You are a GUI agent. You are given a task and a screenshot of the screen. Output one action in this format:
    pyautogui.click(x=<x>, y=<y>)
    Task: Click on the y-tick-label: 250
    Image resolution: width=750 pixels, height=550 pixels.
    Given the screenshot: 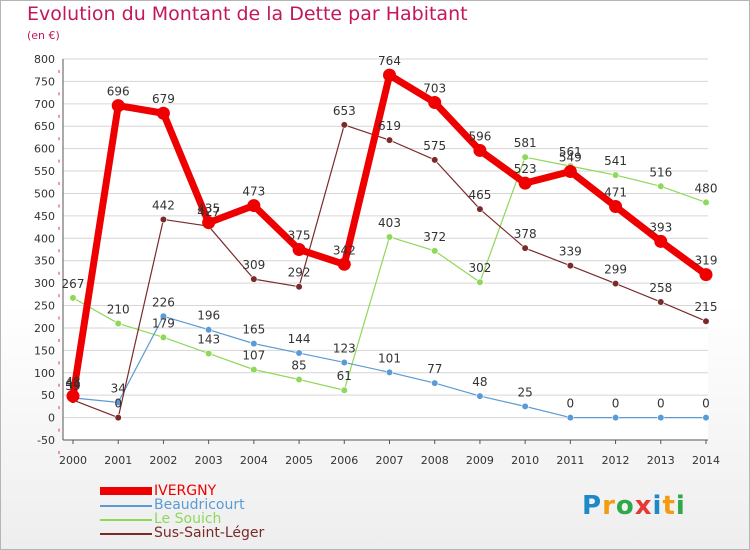 What is the action you would take?
    pyautogui.click(x=44, y=306)
    